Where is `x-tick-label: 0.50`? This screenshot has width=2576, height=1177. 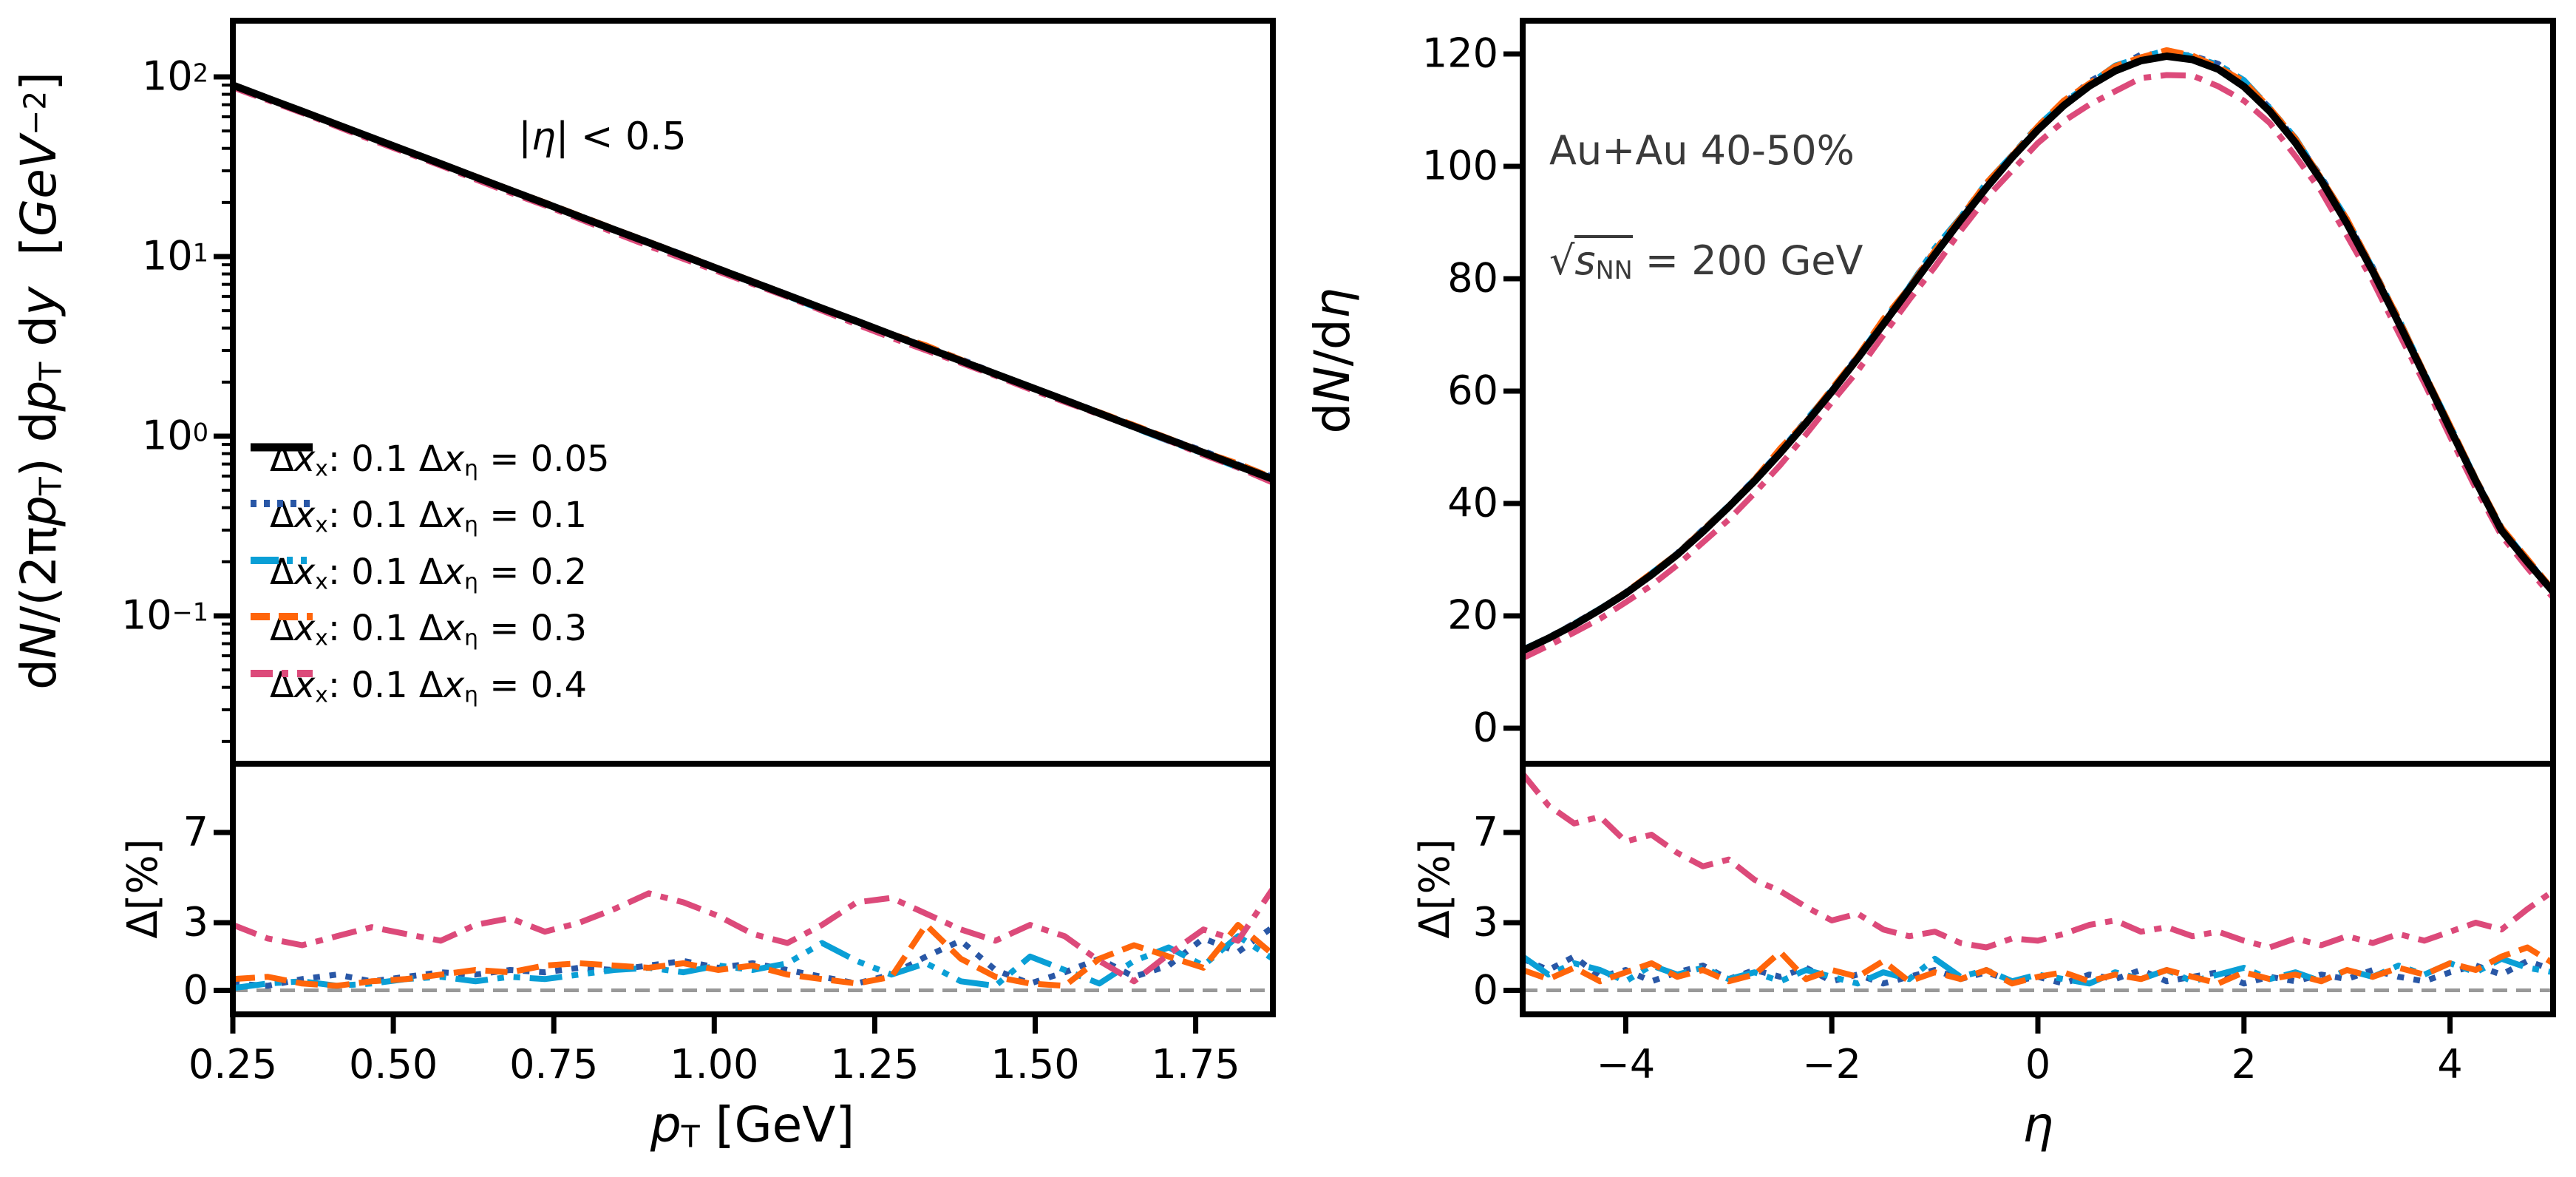
x-tick-label: 0.50 is located at coordinates (393, 1064).